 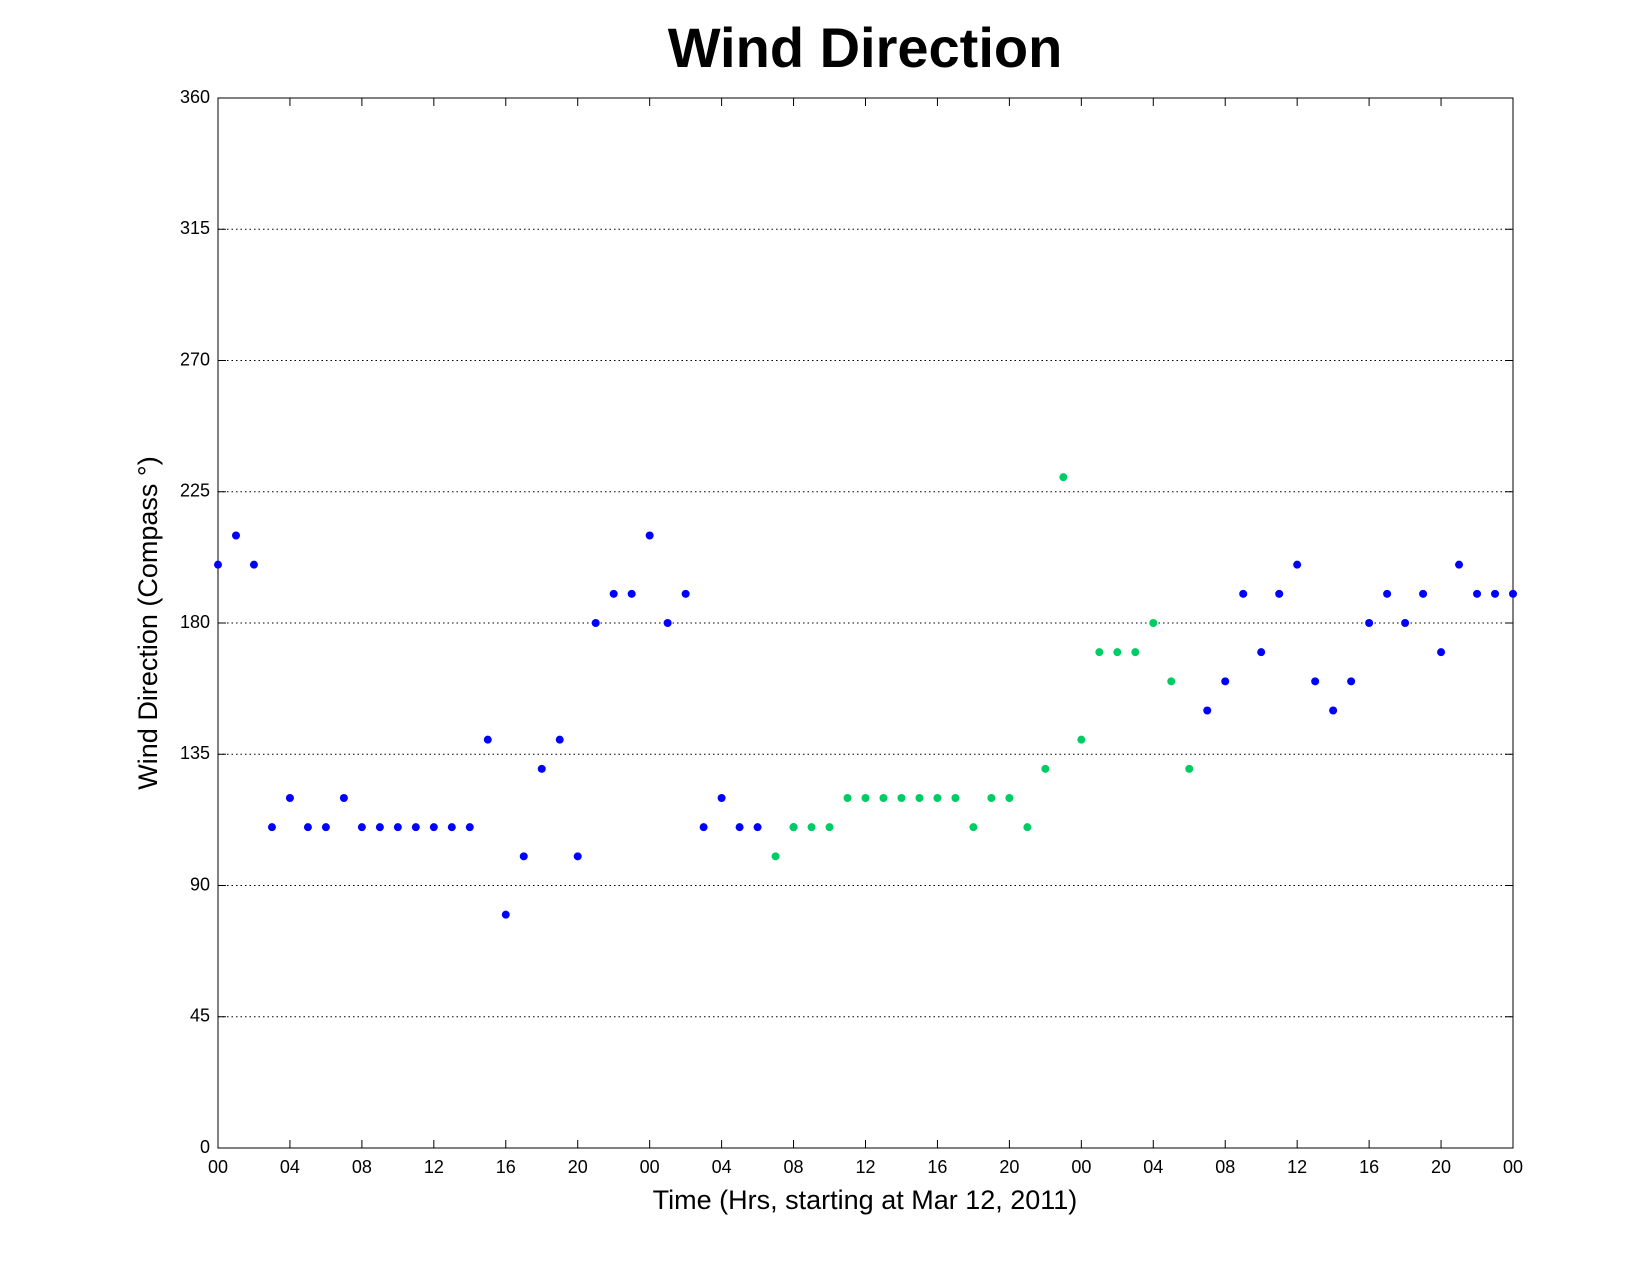 I want to click on y-tick-label: 225, so click(x=195, y=491).